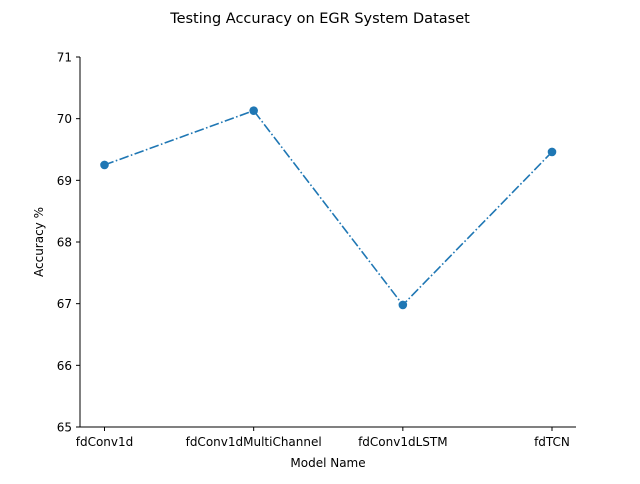 The image size is (640, 484). What do you see at coordinates (64, 243) in the screenshot?
I see `y-tick-label: 68` at bounding box center [64, 243].